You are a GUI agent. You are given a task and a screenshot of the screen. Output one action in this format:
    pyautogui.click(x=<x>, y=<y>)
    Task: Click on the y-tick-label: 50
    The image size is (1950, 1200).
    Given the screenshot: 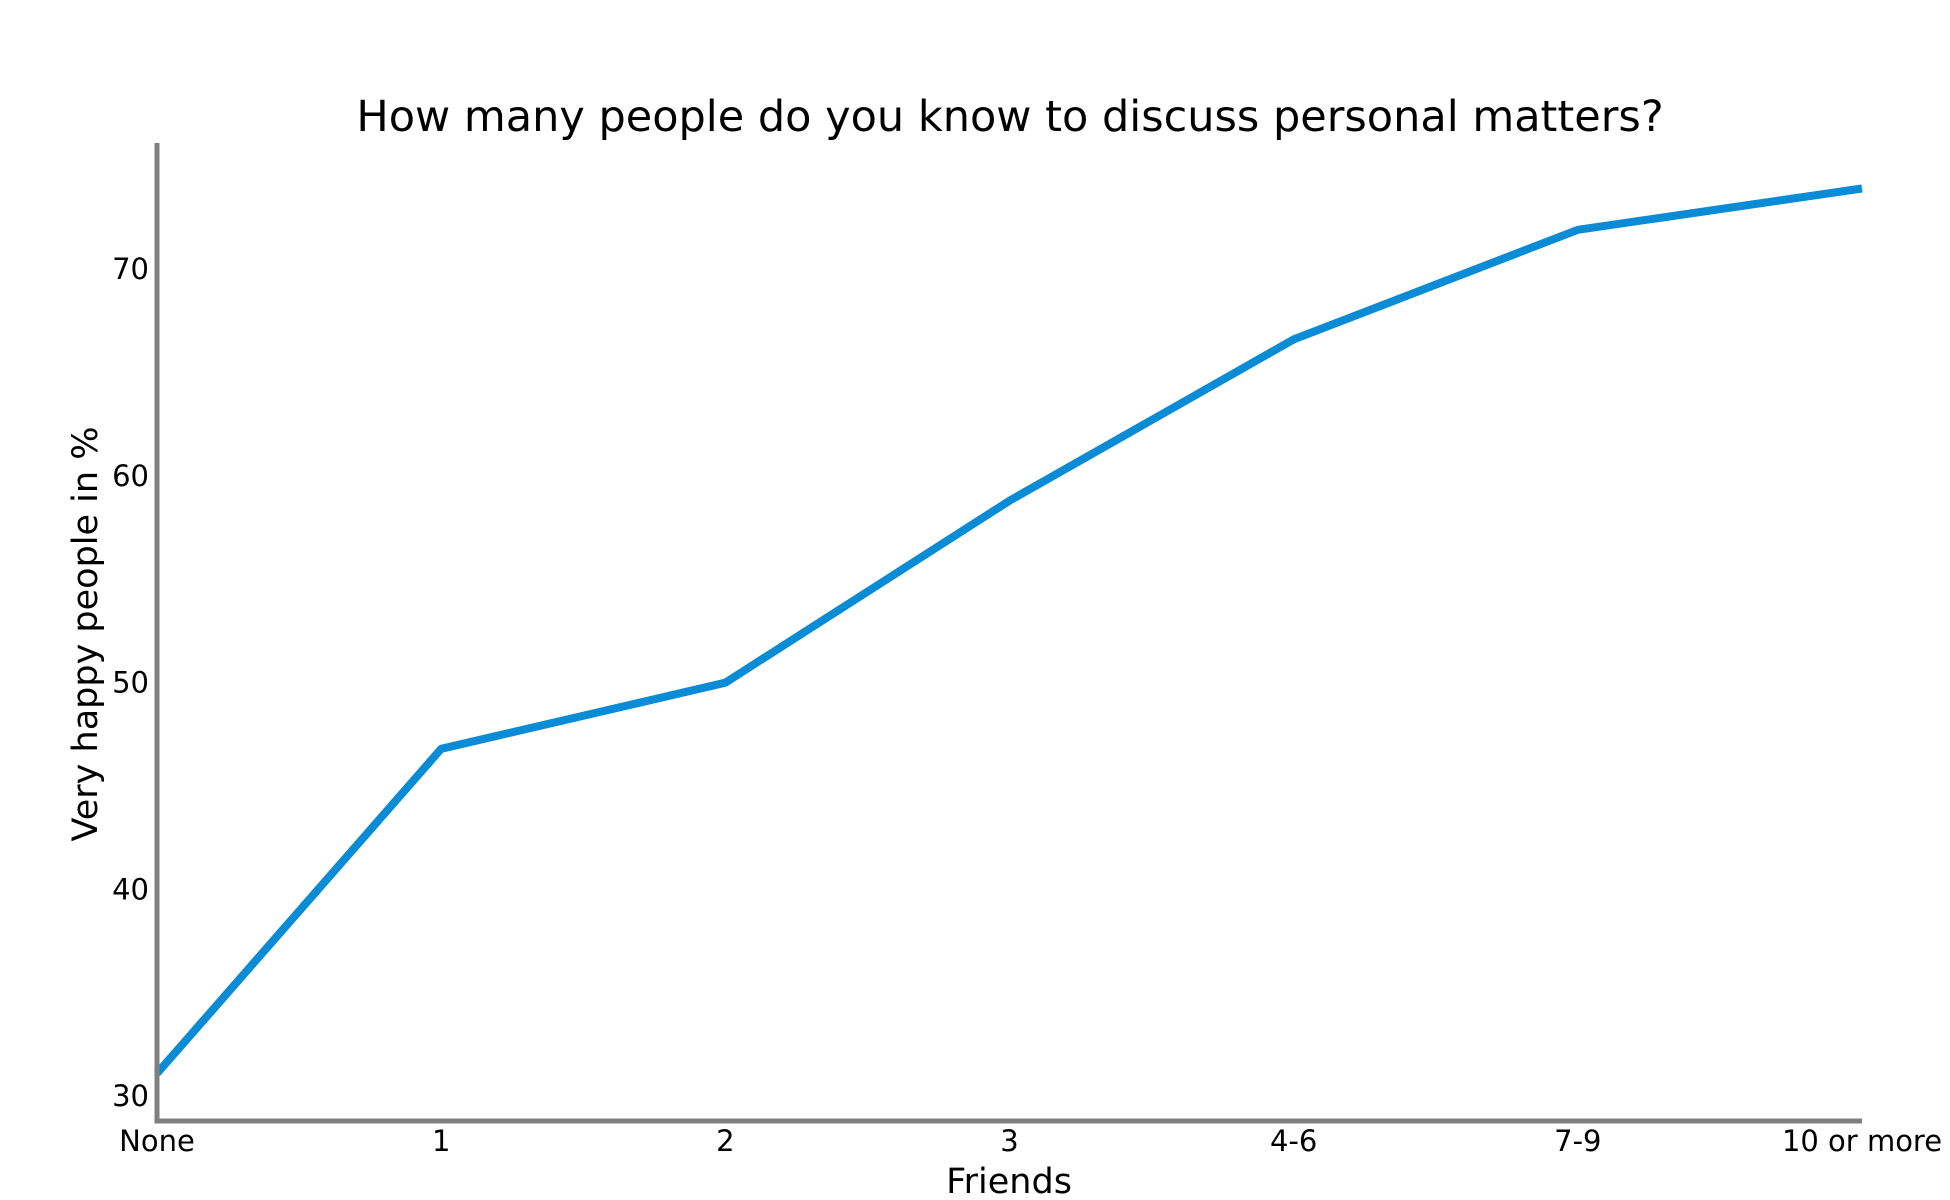 What is the action you would take?
    pyautogui.click(x=130, y=683)
    